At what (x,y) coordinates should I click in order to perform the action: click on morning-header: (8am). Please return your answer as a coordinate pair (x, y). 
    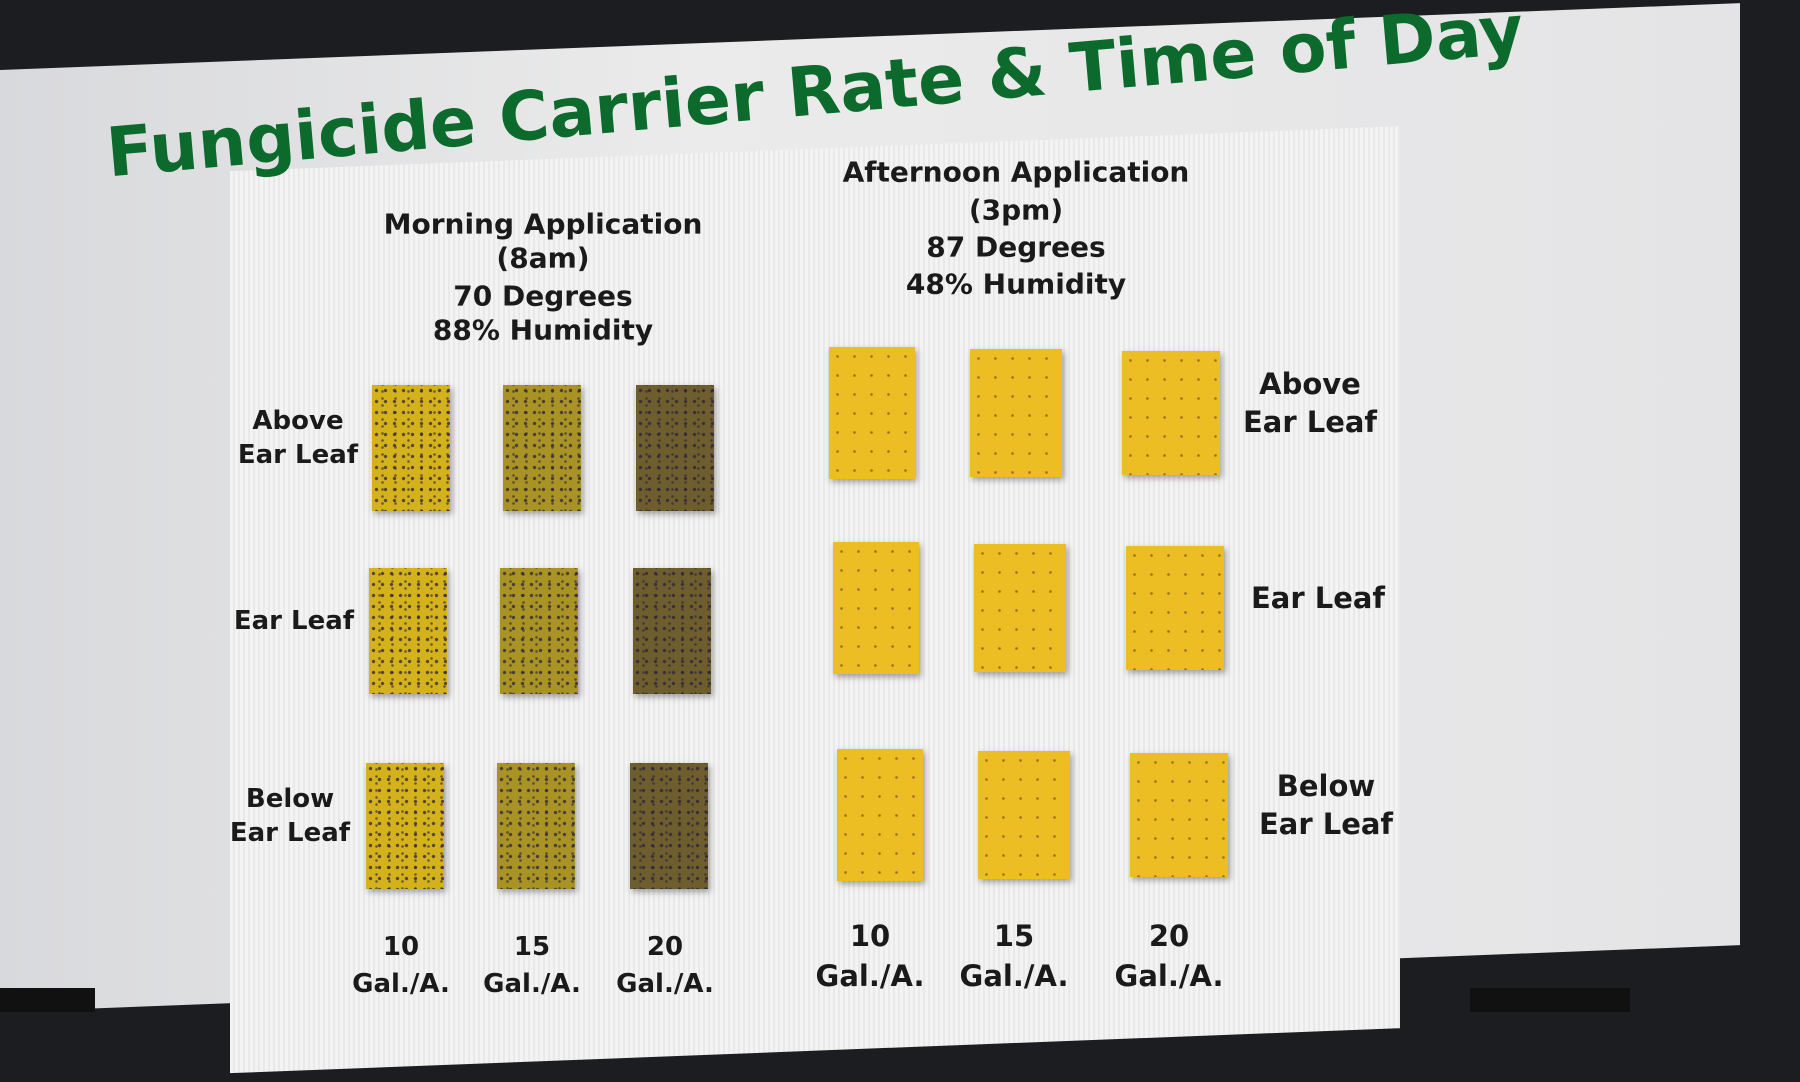
    Looking at the image, I should click on (542, 258).